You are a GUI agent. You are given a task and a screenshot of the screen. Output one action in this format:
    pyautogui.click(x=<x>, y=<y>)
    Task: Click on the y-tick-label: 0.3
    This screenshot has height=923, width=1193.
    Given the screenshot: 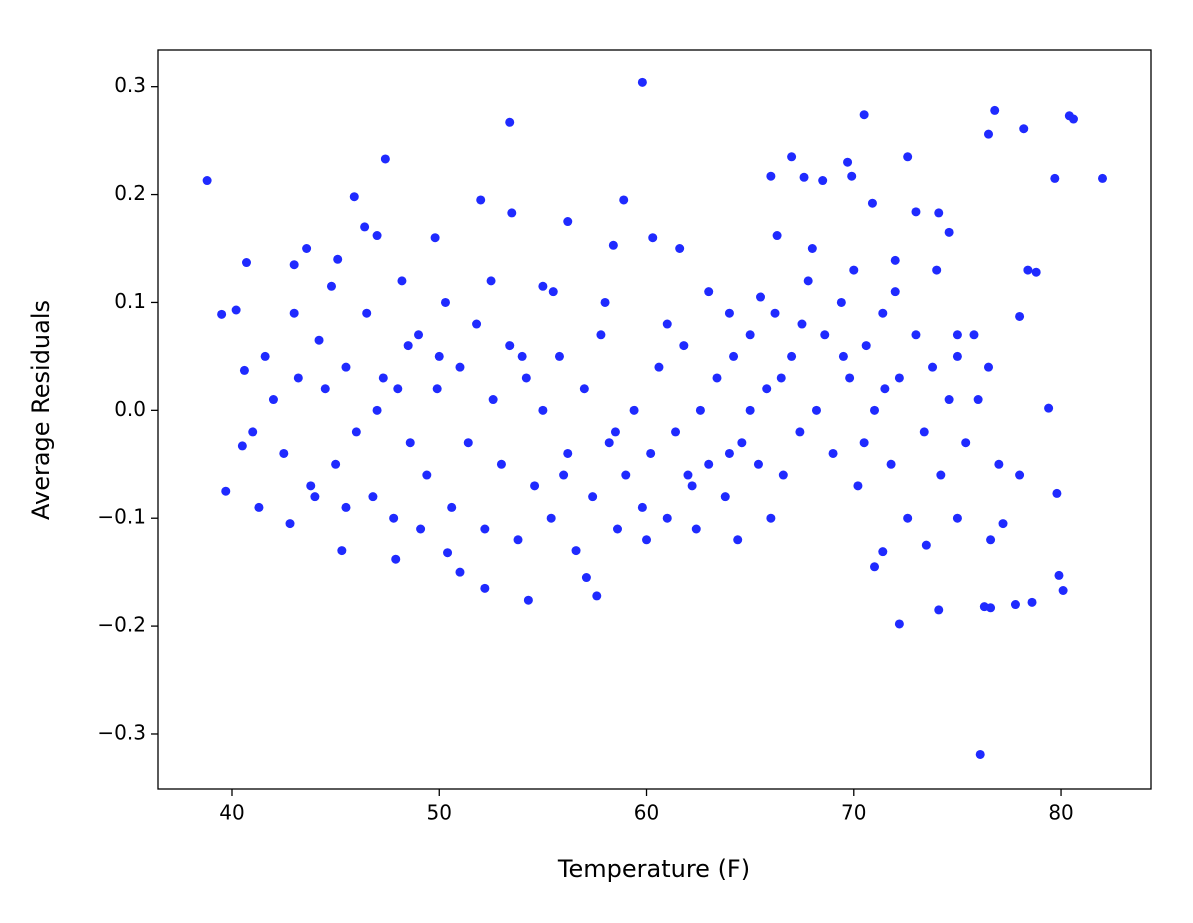 What is the action you would take?
    pyautogui.click(x=130, y=85)
    